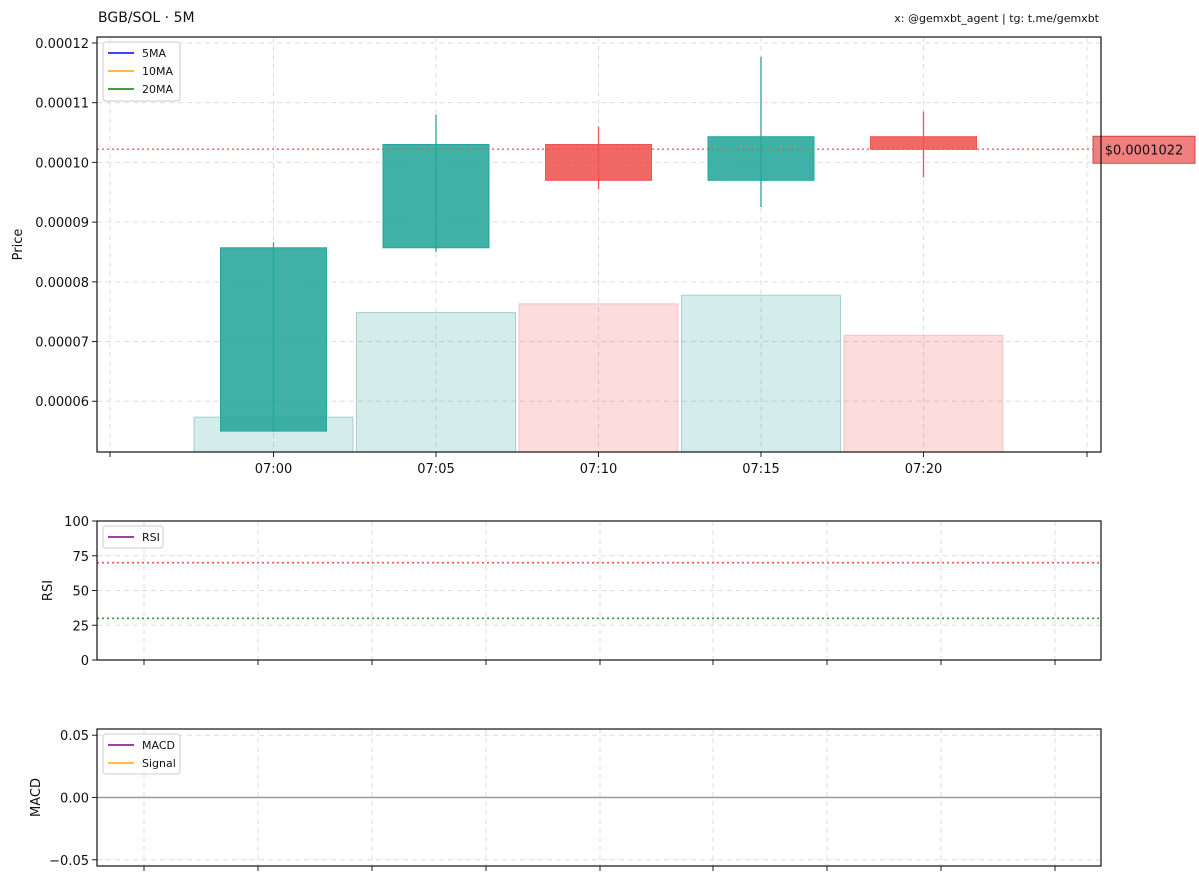  I want to click on chart-title: BGB/SOL · 5M, so click(146, 18).